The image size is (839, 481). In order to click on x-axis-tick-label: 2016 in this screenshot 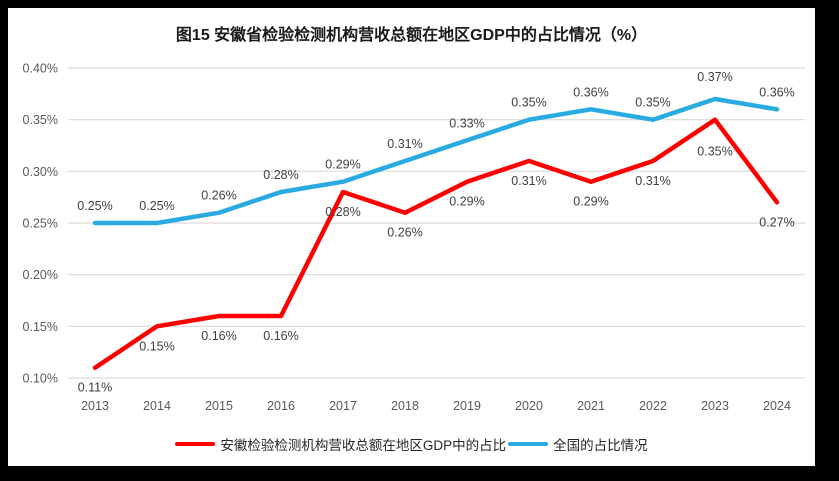, I will do `click(281, 406)`.